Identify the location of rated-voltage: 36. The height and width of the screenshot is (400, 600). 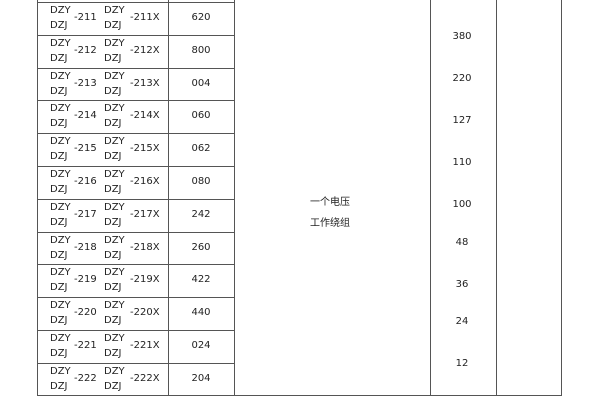
(462, 284).